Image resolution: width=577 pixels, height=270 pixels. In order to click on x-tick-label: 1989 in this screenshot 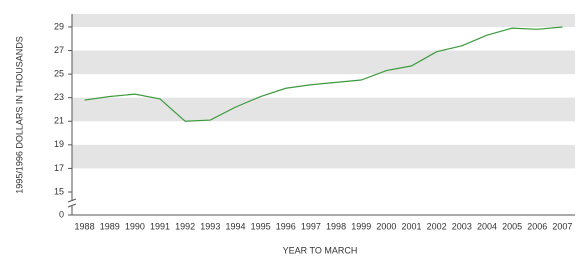, I will do `click(110, 226)`.